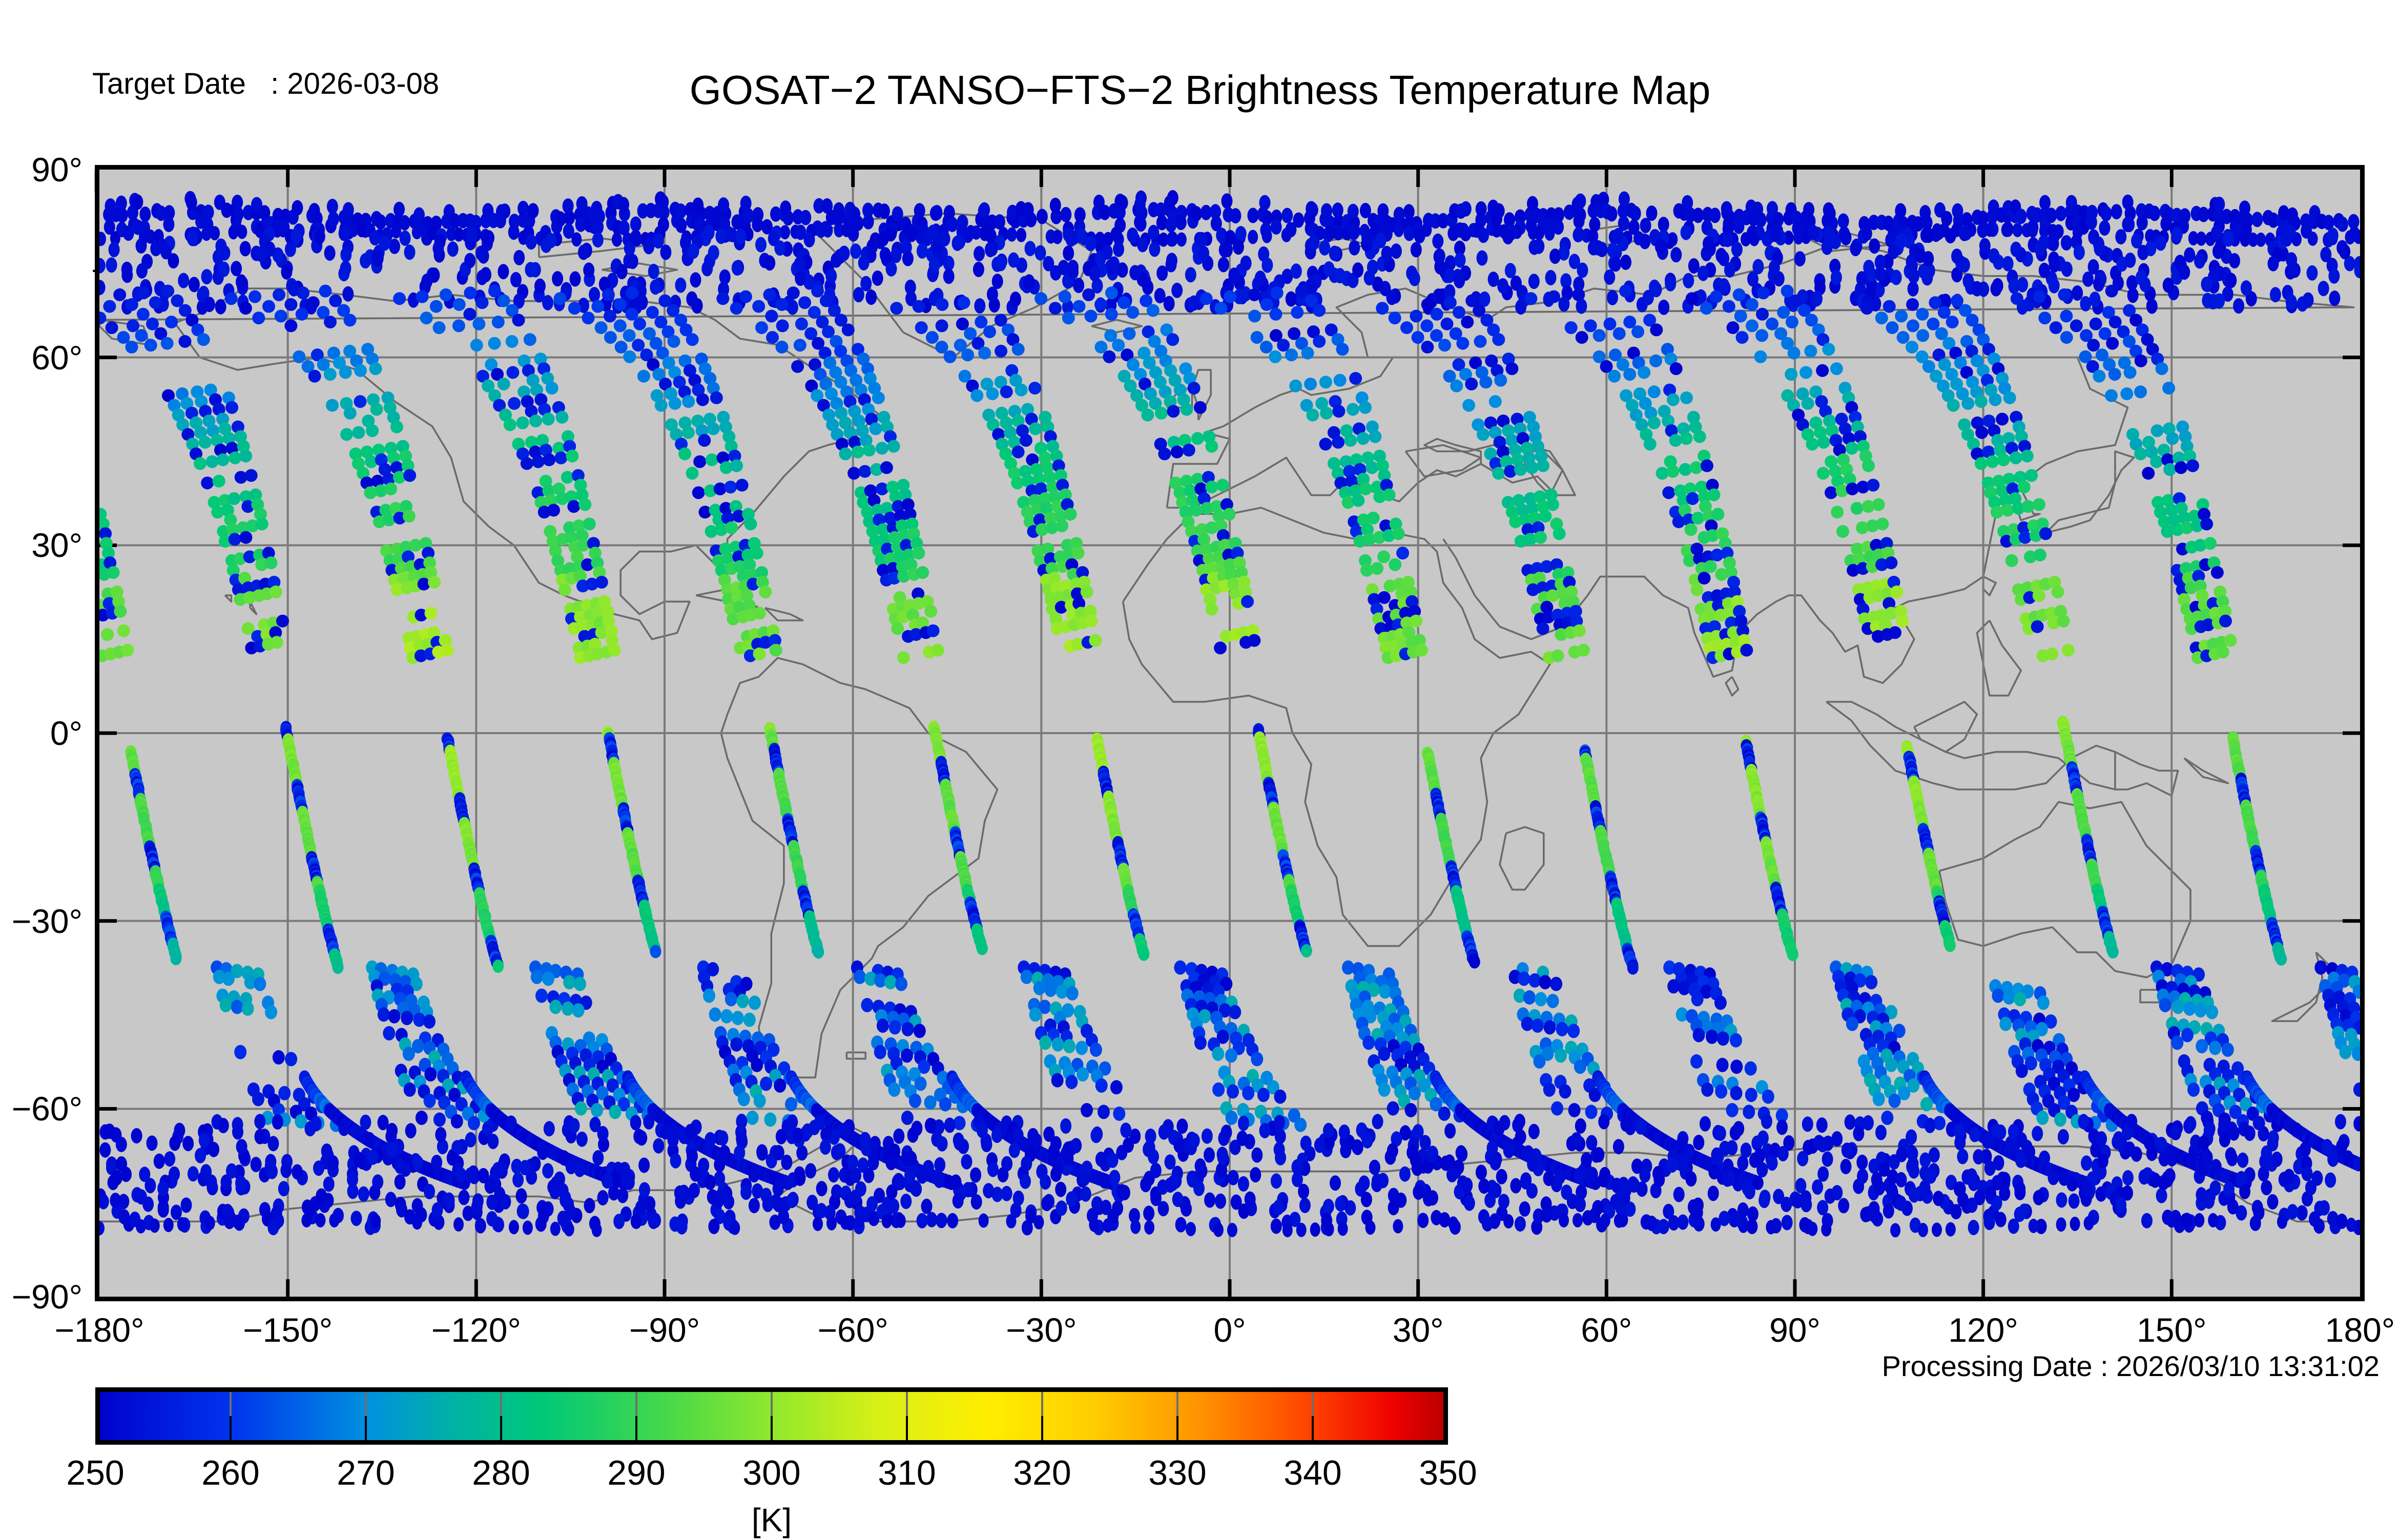 The image size is (2400, 1540). What do you see at coordinates (56, 357) in the screenshot?
I see `latitude-tick-label: 60°` at bounding box center [56, 357].